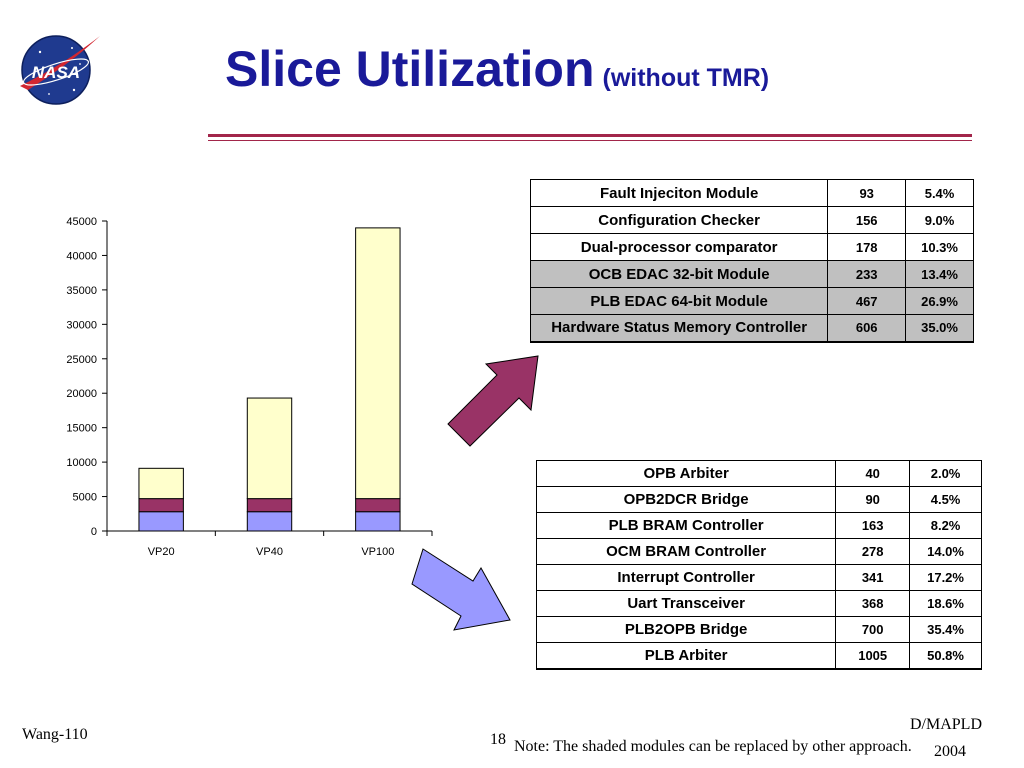 The width and height of the screenshot is (1024, 768). Describe the element at coordinates (686, 78) in the screenshot. I see `title-subtitle: (without TMR)` at that location.